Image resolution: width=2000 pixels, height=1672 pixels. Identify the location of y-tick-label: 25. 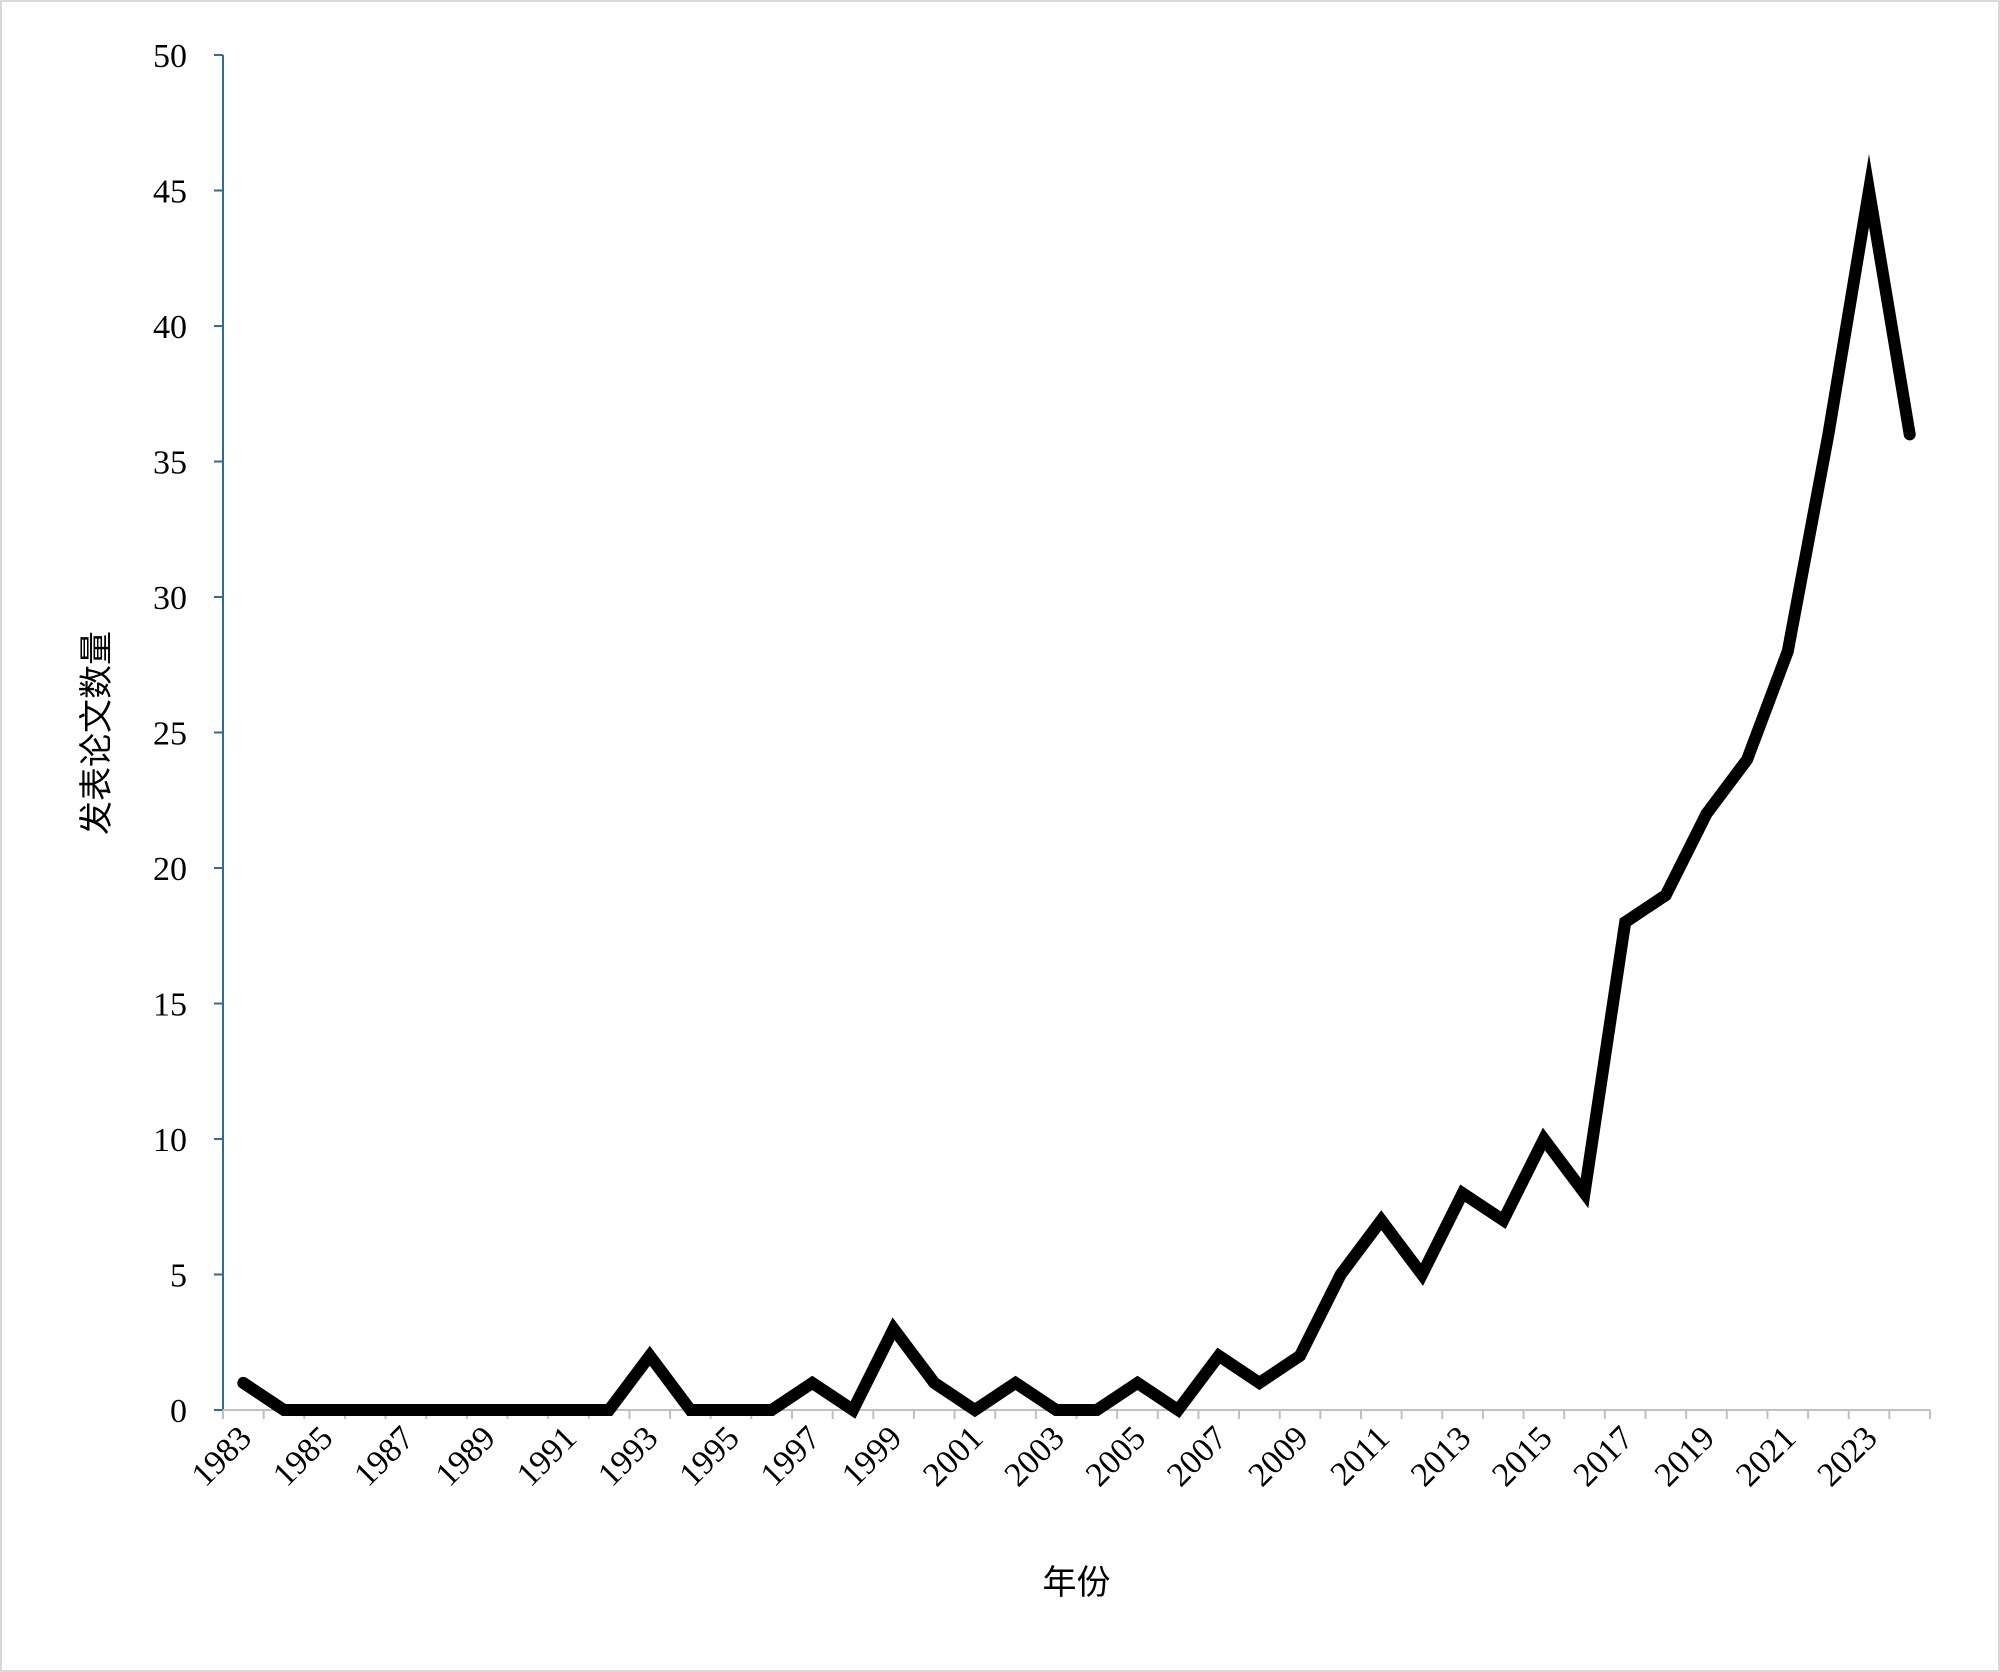
(170, 734).